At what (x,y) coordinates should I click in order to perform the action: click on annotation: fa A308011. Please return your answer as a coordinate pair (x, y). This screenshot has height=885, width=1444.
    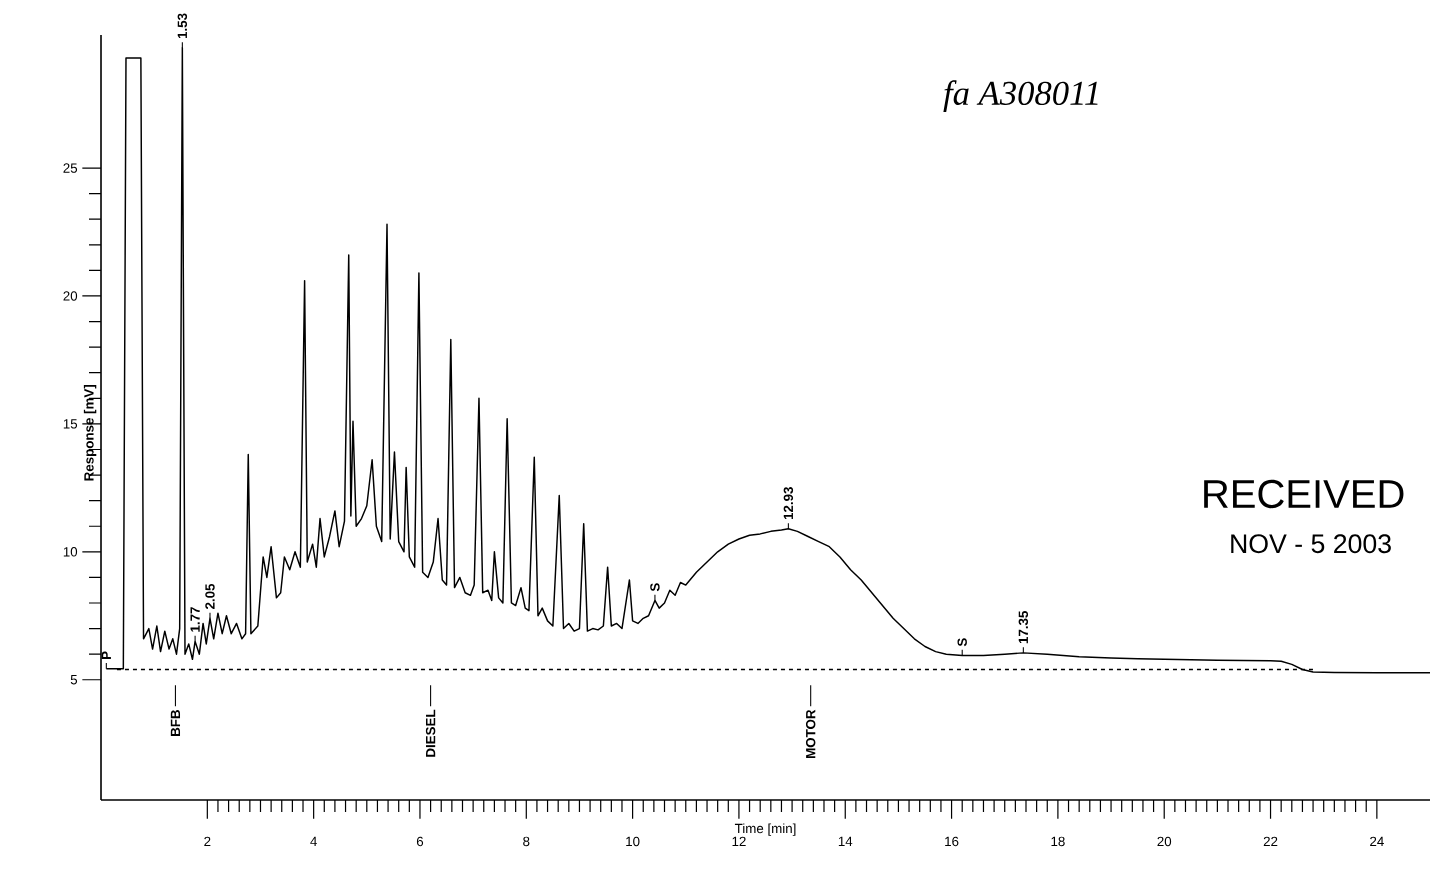
    Looking at the image, I should click on (1020, 96).